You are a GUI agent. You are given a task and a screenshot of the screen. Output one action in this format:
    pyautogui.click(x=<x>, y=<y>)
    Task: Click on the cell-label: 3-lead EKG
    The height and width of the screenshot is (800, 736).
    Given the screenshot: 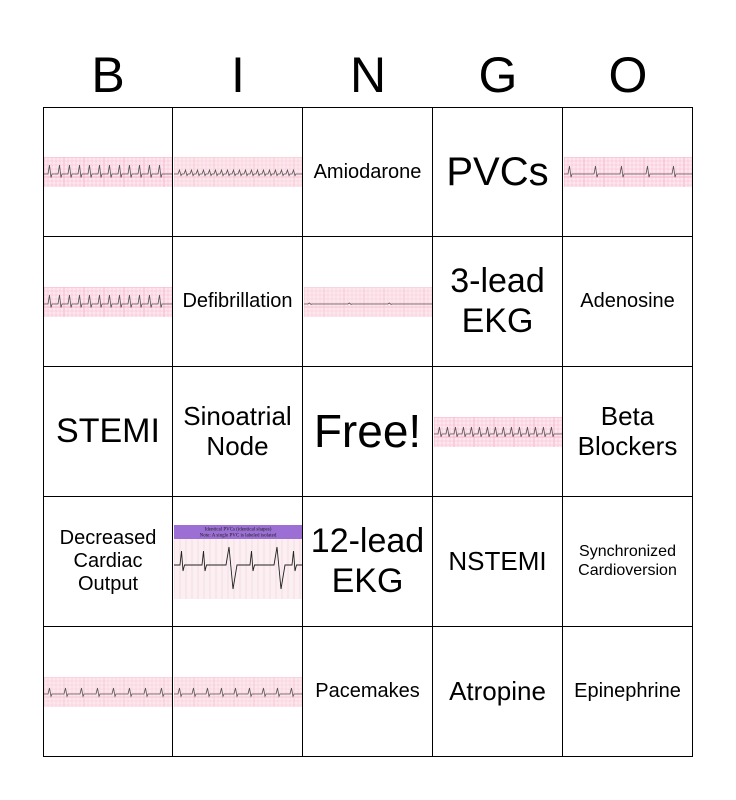 What is the action you would take?
    pyautogui.click(x=497, y=301)
    